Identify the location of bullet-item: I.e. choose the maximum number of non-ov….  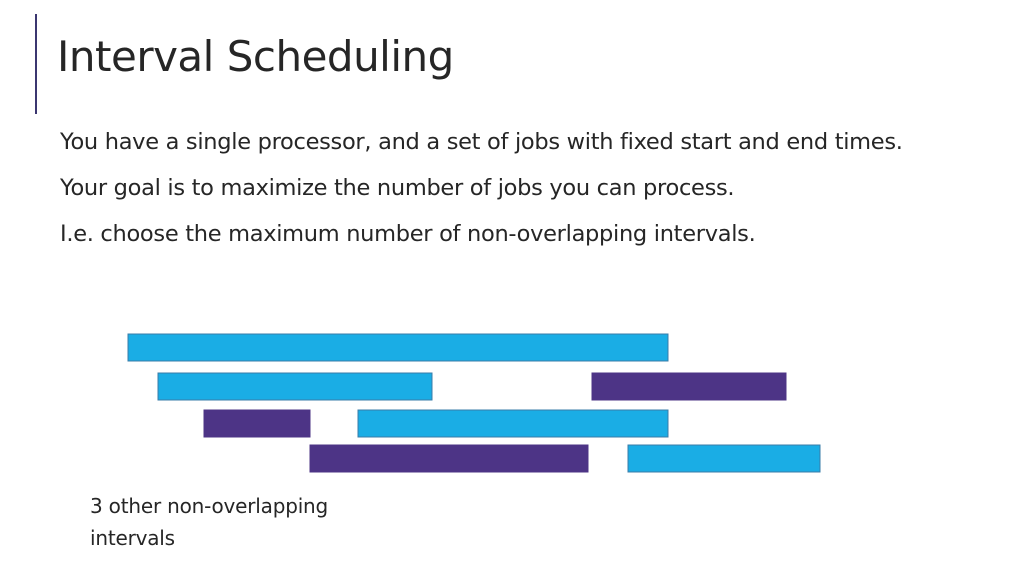
(408, 234).